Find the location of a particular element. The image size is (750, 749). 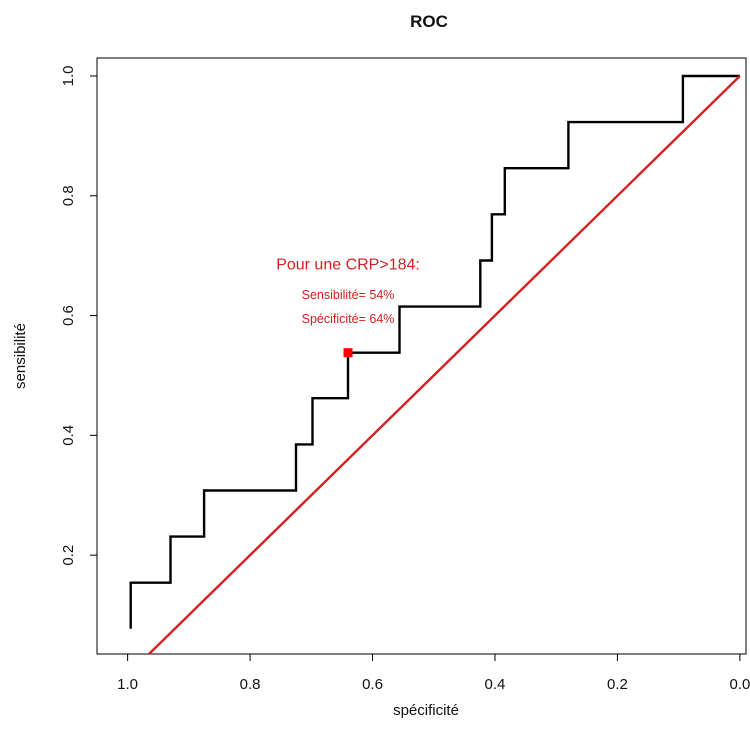

y-axis: 0.2 0.4 0.6 0.8 1.0 is located at coordinates (78, 316).